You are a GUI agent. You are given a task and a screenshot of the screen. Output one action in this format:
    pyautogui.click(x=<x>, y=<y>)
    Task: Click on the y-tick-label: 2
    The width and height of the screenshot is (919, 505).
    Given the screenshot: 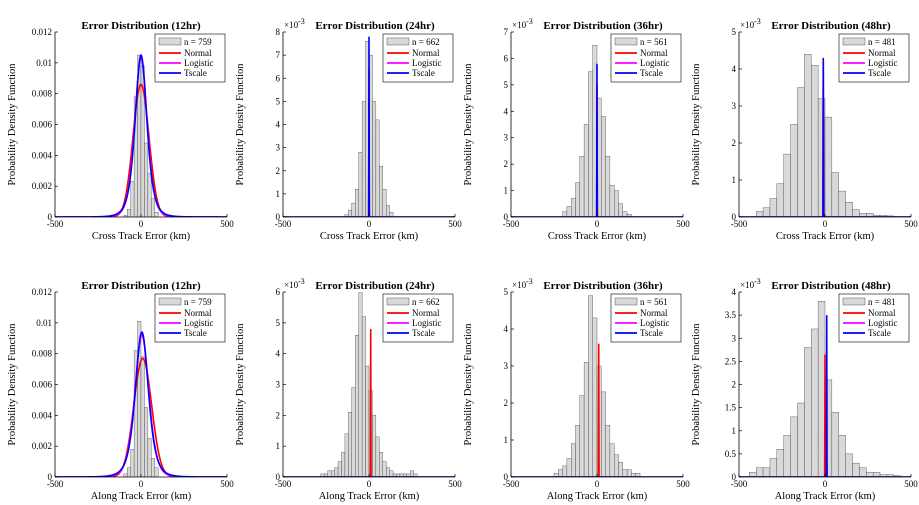 What is the action you would take?
    pyautogui.click(x=734, y=143)
    